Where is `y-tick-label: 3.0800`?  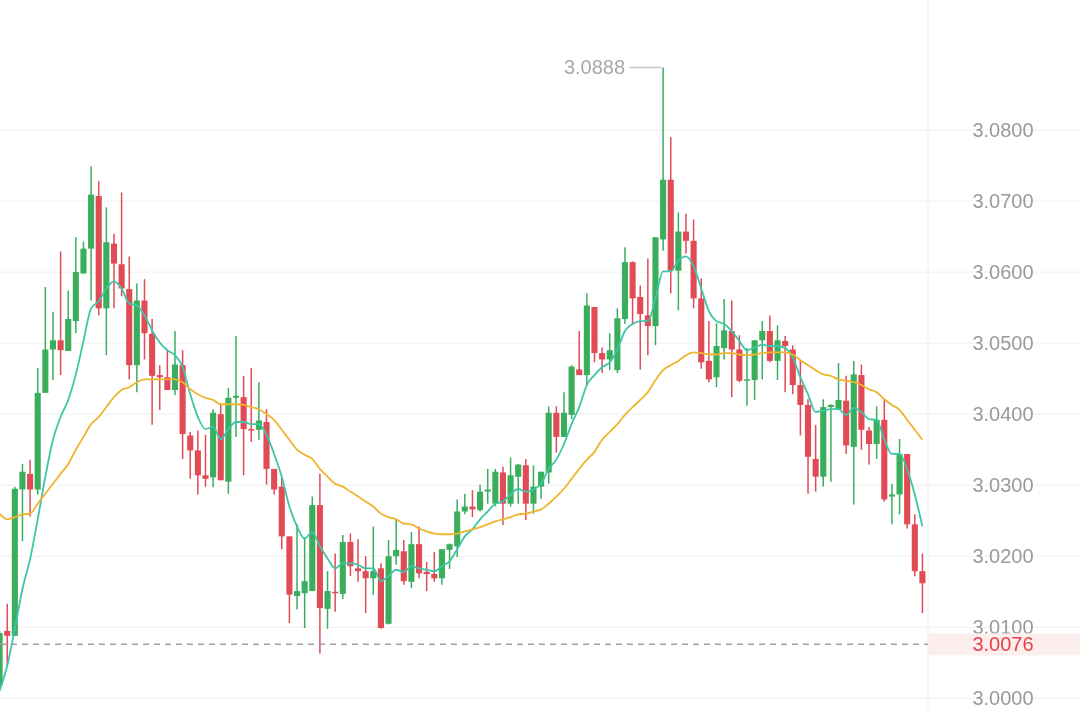
y-tick-label: 3.0800 is located at coordinates (1003, 130).